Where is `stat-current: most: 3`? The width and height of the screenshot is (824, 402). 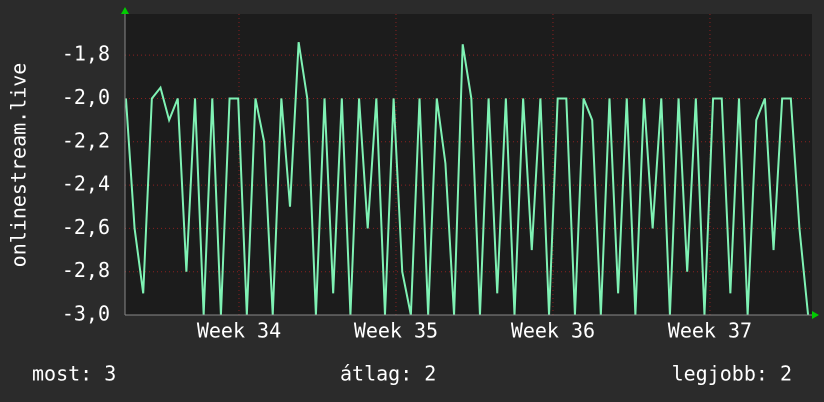
stat-current: most: 3 is located at coordinates (74, 374).